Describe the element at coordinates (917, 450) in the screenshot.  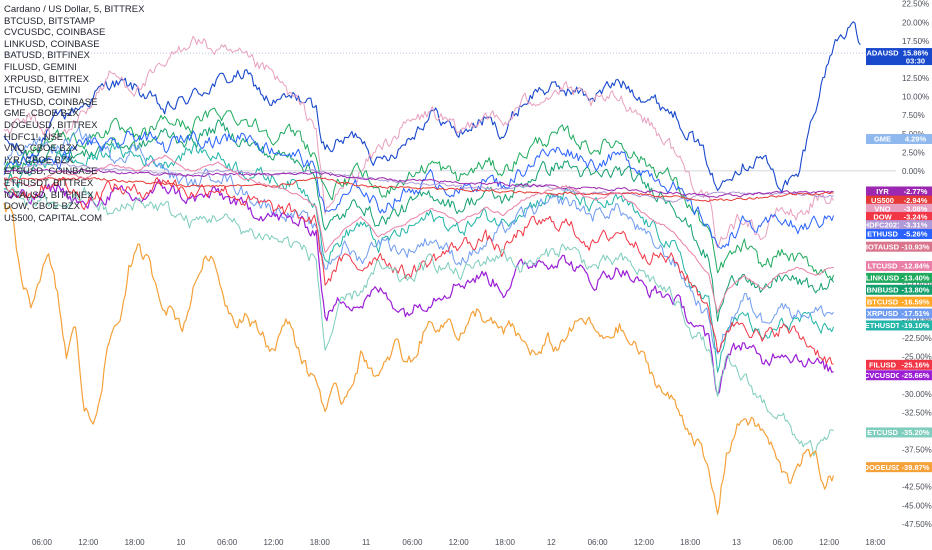
I see `y-tick-label: -37.50%` at that location.